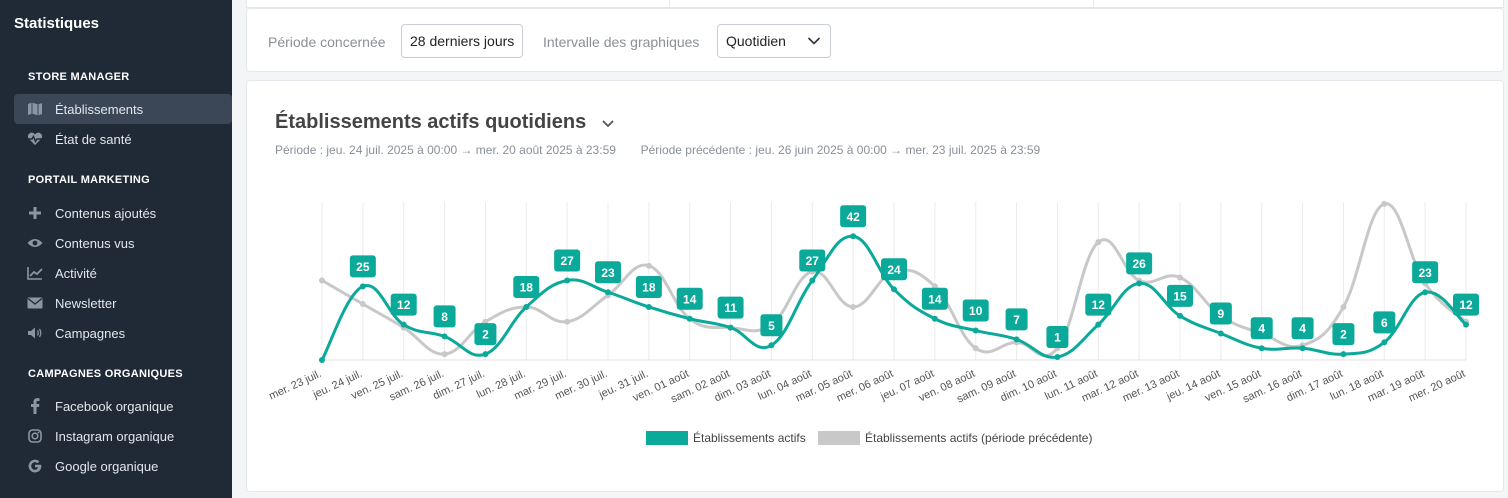 The image size is (1508, 498). What do you see at coordinates (431, 122) in the screenshot?
I see `chart-title: Établissements actifs quotidiens` at bounding box center [431, 122].